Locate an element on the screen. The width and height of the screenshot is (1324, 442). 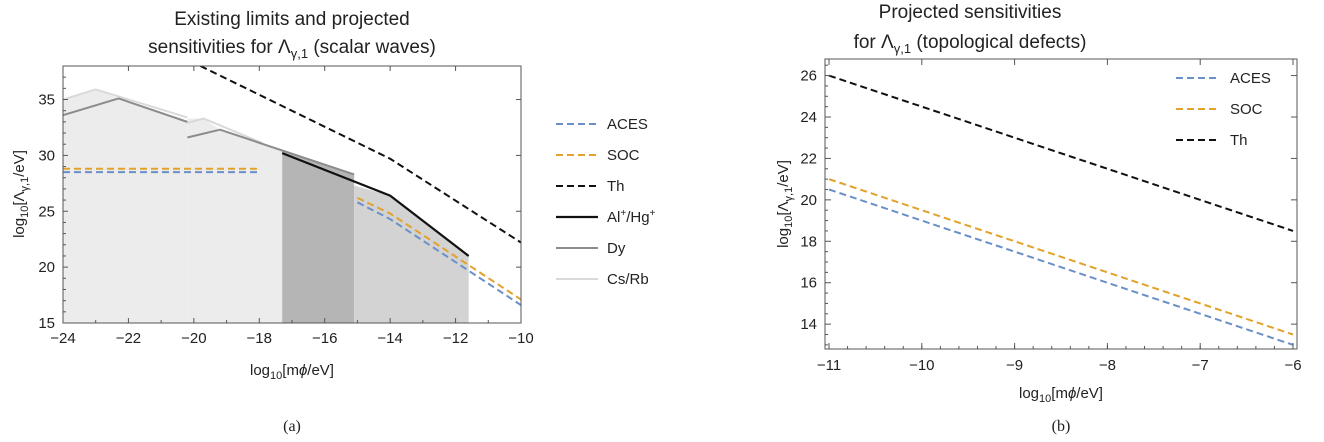
panel-b-xtick-label: −9 is located at coordinates (1014, 365).